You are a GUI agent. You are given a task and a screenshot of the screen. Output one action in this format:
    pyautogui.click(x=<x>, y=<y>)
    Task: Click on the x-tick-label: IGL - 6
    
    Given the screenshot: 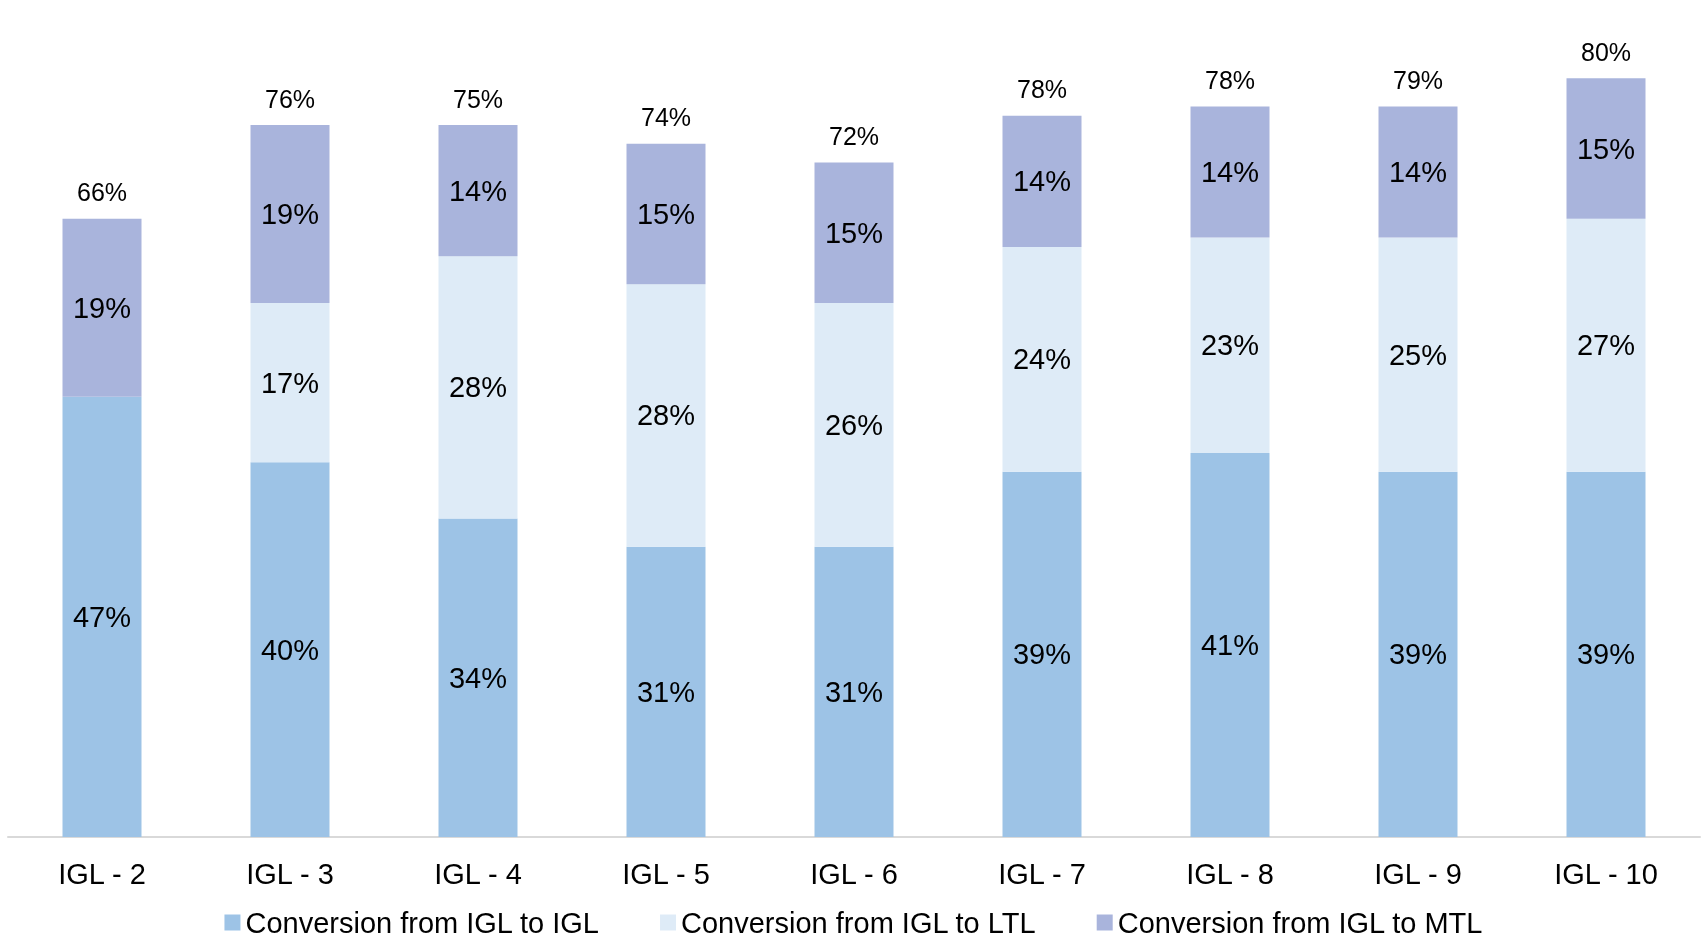 What is the action you would take?
    pyautogui.click(x=854, y=873)
    